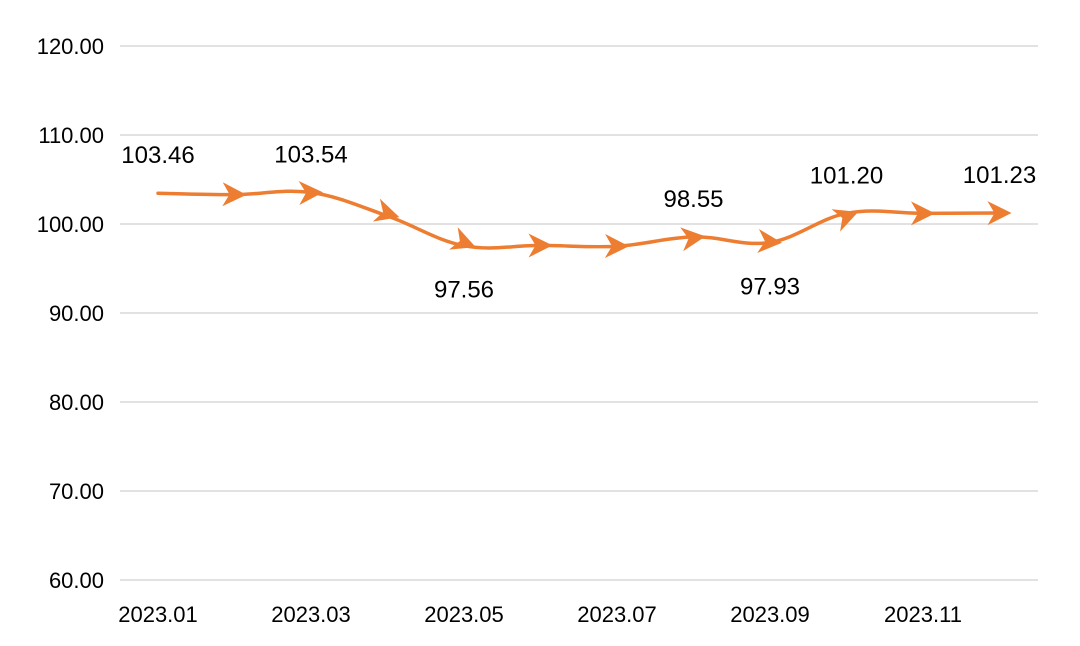 The image size is (1080, 646). I want to click on x-tick-label: 2023.07, so click(617, 614).